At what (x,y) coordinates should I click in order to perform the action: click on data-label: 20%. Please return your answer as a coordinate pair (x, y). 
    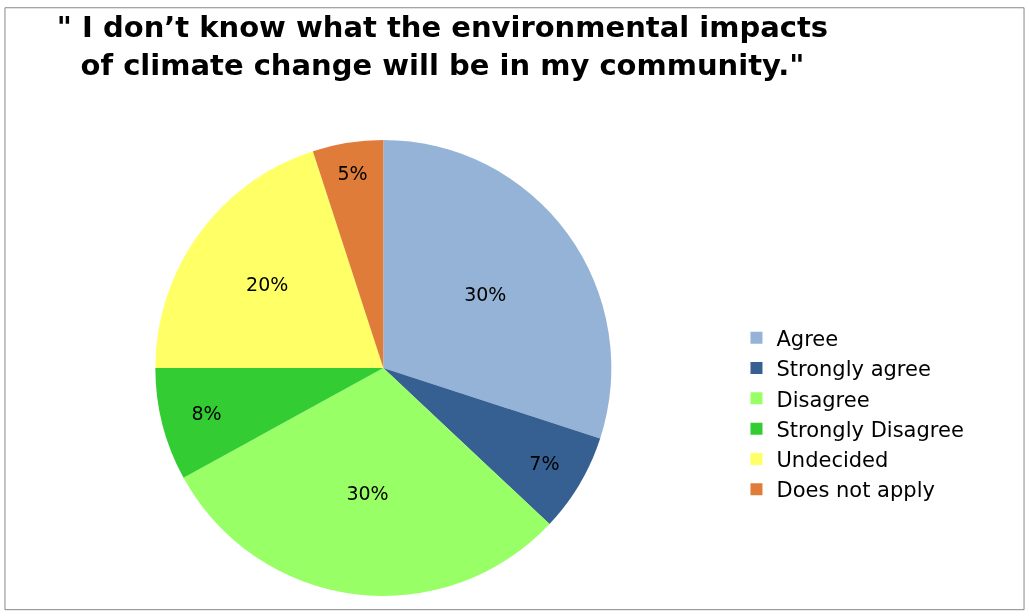
    Looking at the image, I should click on (267, 283).